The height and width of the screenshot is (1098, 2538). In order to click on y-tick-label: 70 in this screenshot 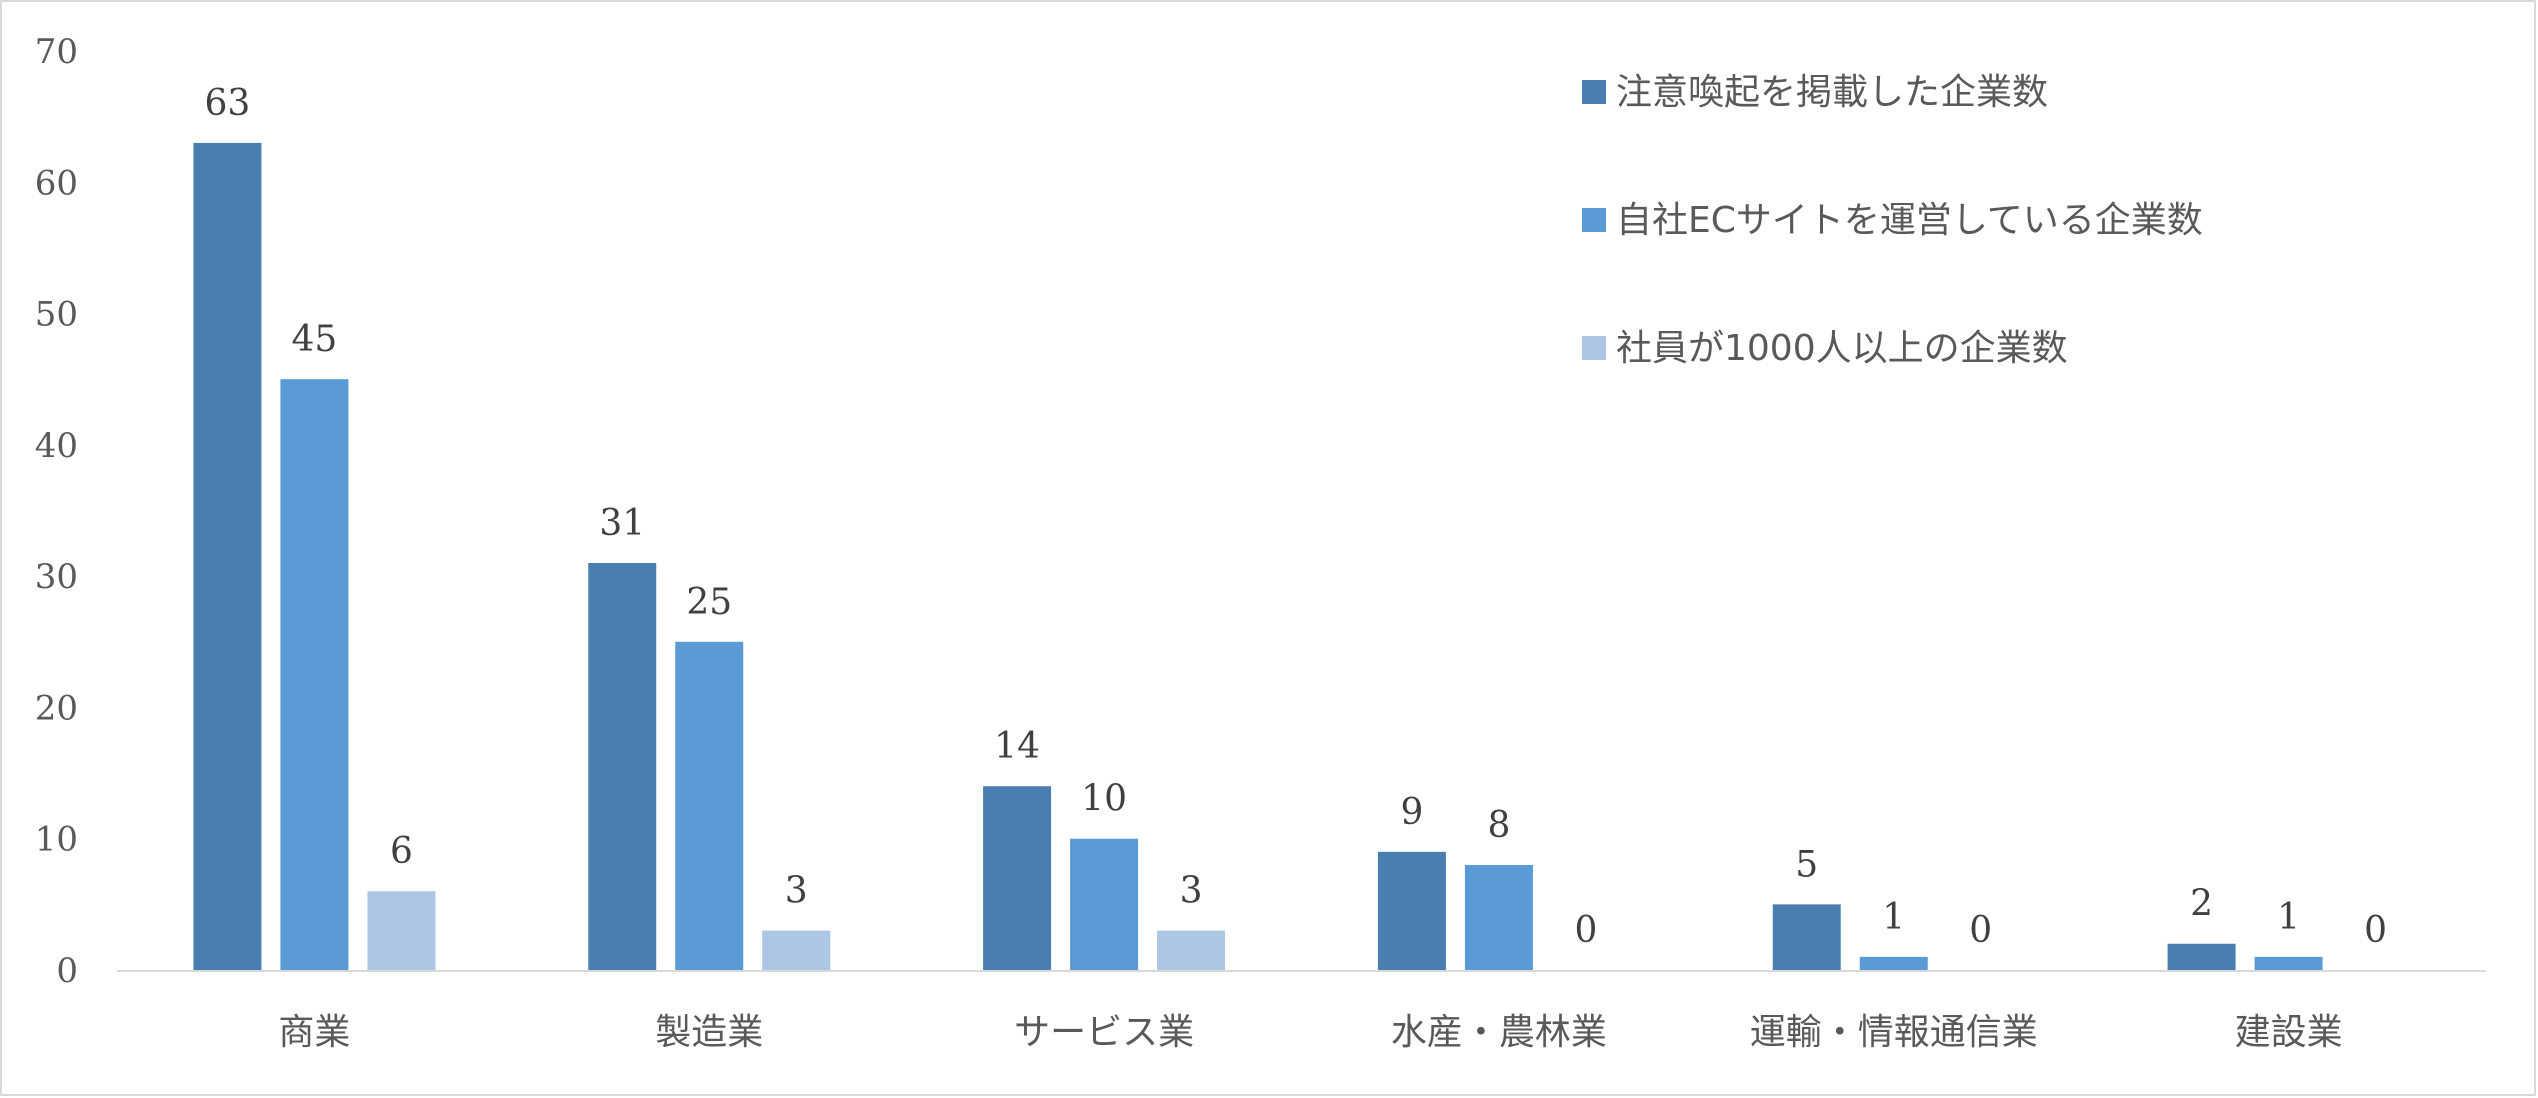, I will do `click(56, 52)`.